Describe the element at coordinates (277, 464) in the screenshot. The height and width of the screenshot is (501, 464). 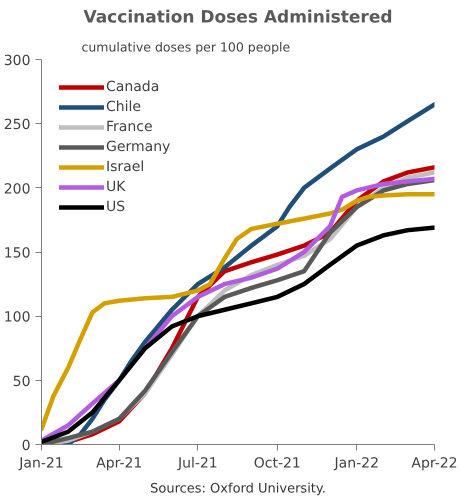
I see `x-tick-label: Oct-21` at that location.